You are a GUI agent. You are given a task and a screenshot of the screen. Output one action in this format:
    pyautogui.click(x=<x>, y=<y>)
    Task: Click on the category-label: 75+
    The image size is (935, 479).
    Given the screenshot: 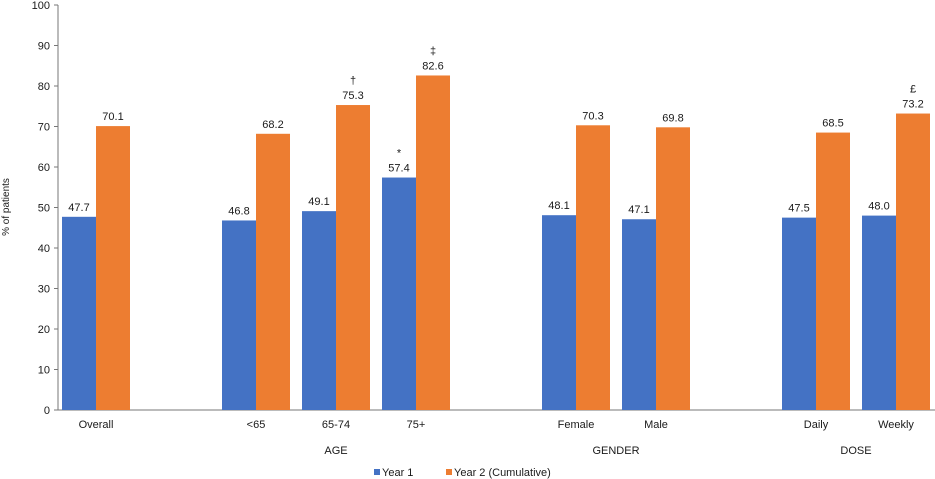 What is the action you would take?
    pyautogui.click(x=416, y=425)
    